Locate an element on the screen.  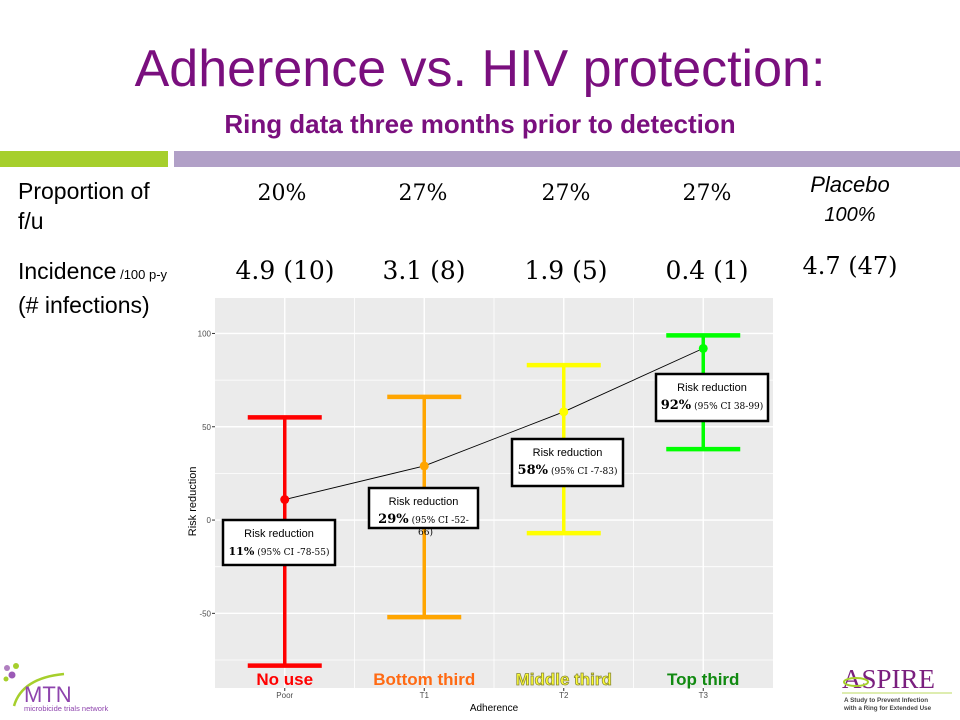
proportion-t1: 27% is located at coordinates (423, 193).